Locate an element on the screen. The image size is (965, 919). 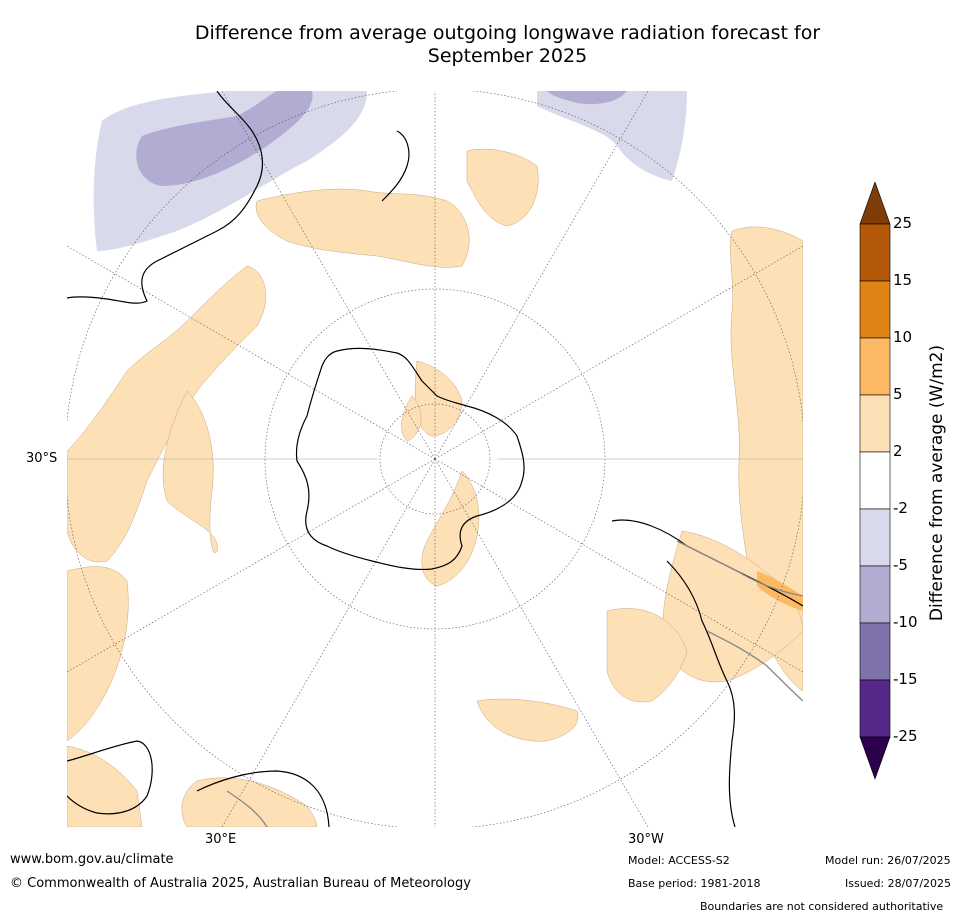
colorbar-tick-label: 2 is located at coordinates (898, 451).